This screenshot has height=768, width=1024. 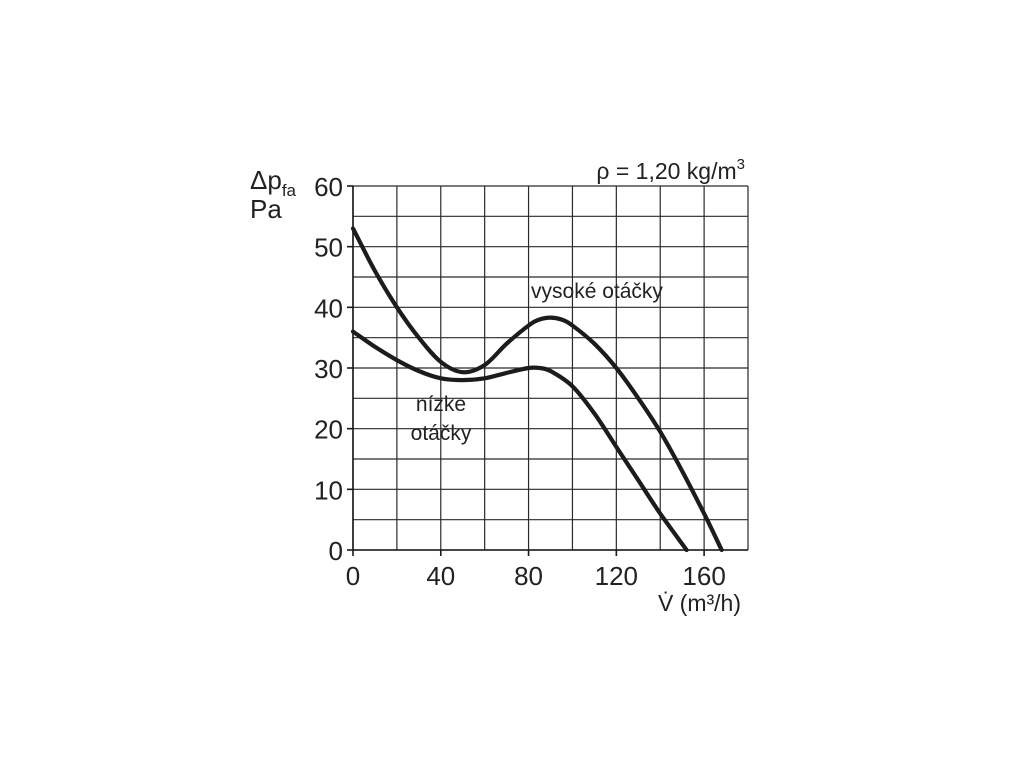 I want to click on y-tick-label: 10, so click(x=328, y=490).